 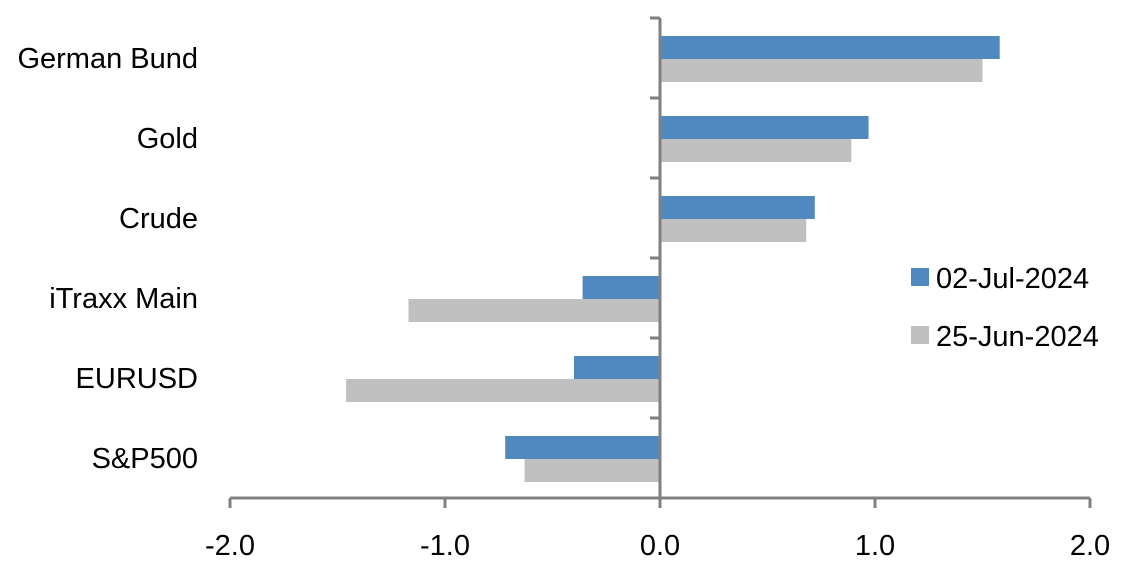 What do you see at coordinates (137, 379) in the screenshot?
I see `category-label: EURUSD` at bounding box center [137, 379].